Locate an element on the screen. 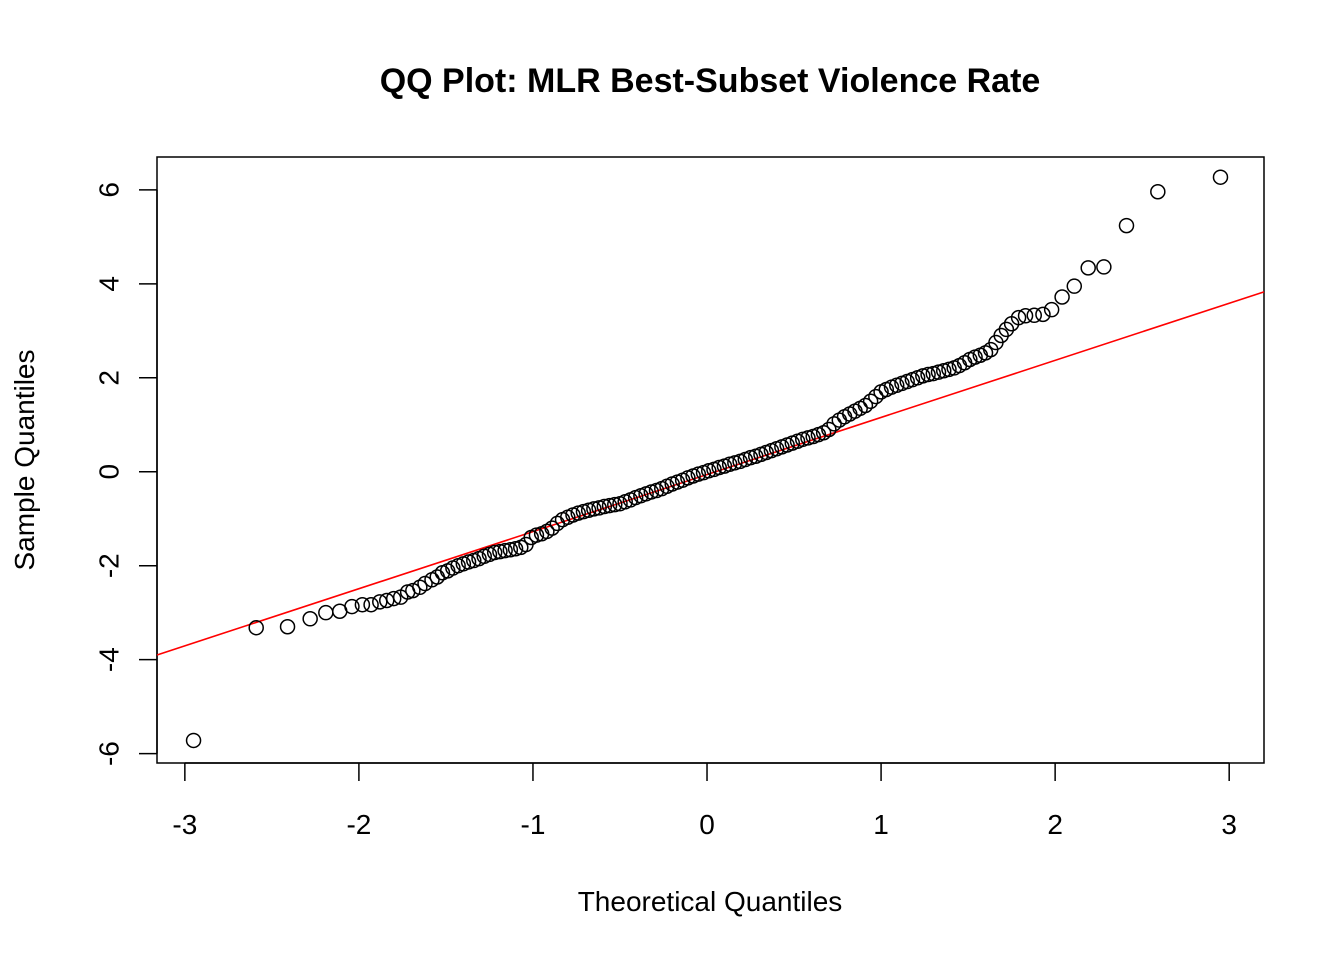  y-tick-label: 2 is located at coordinates (109, 378).